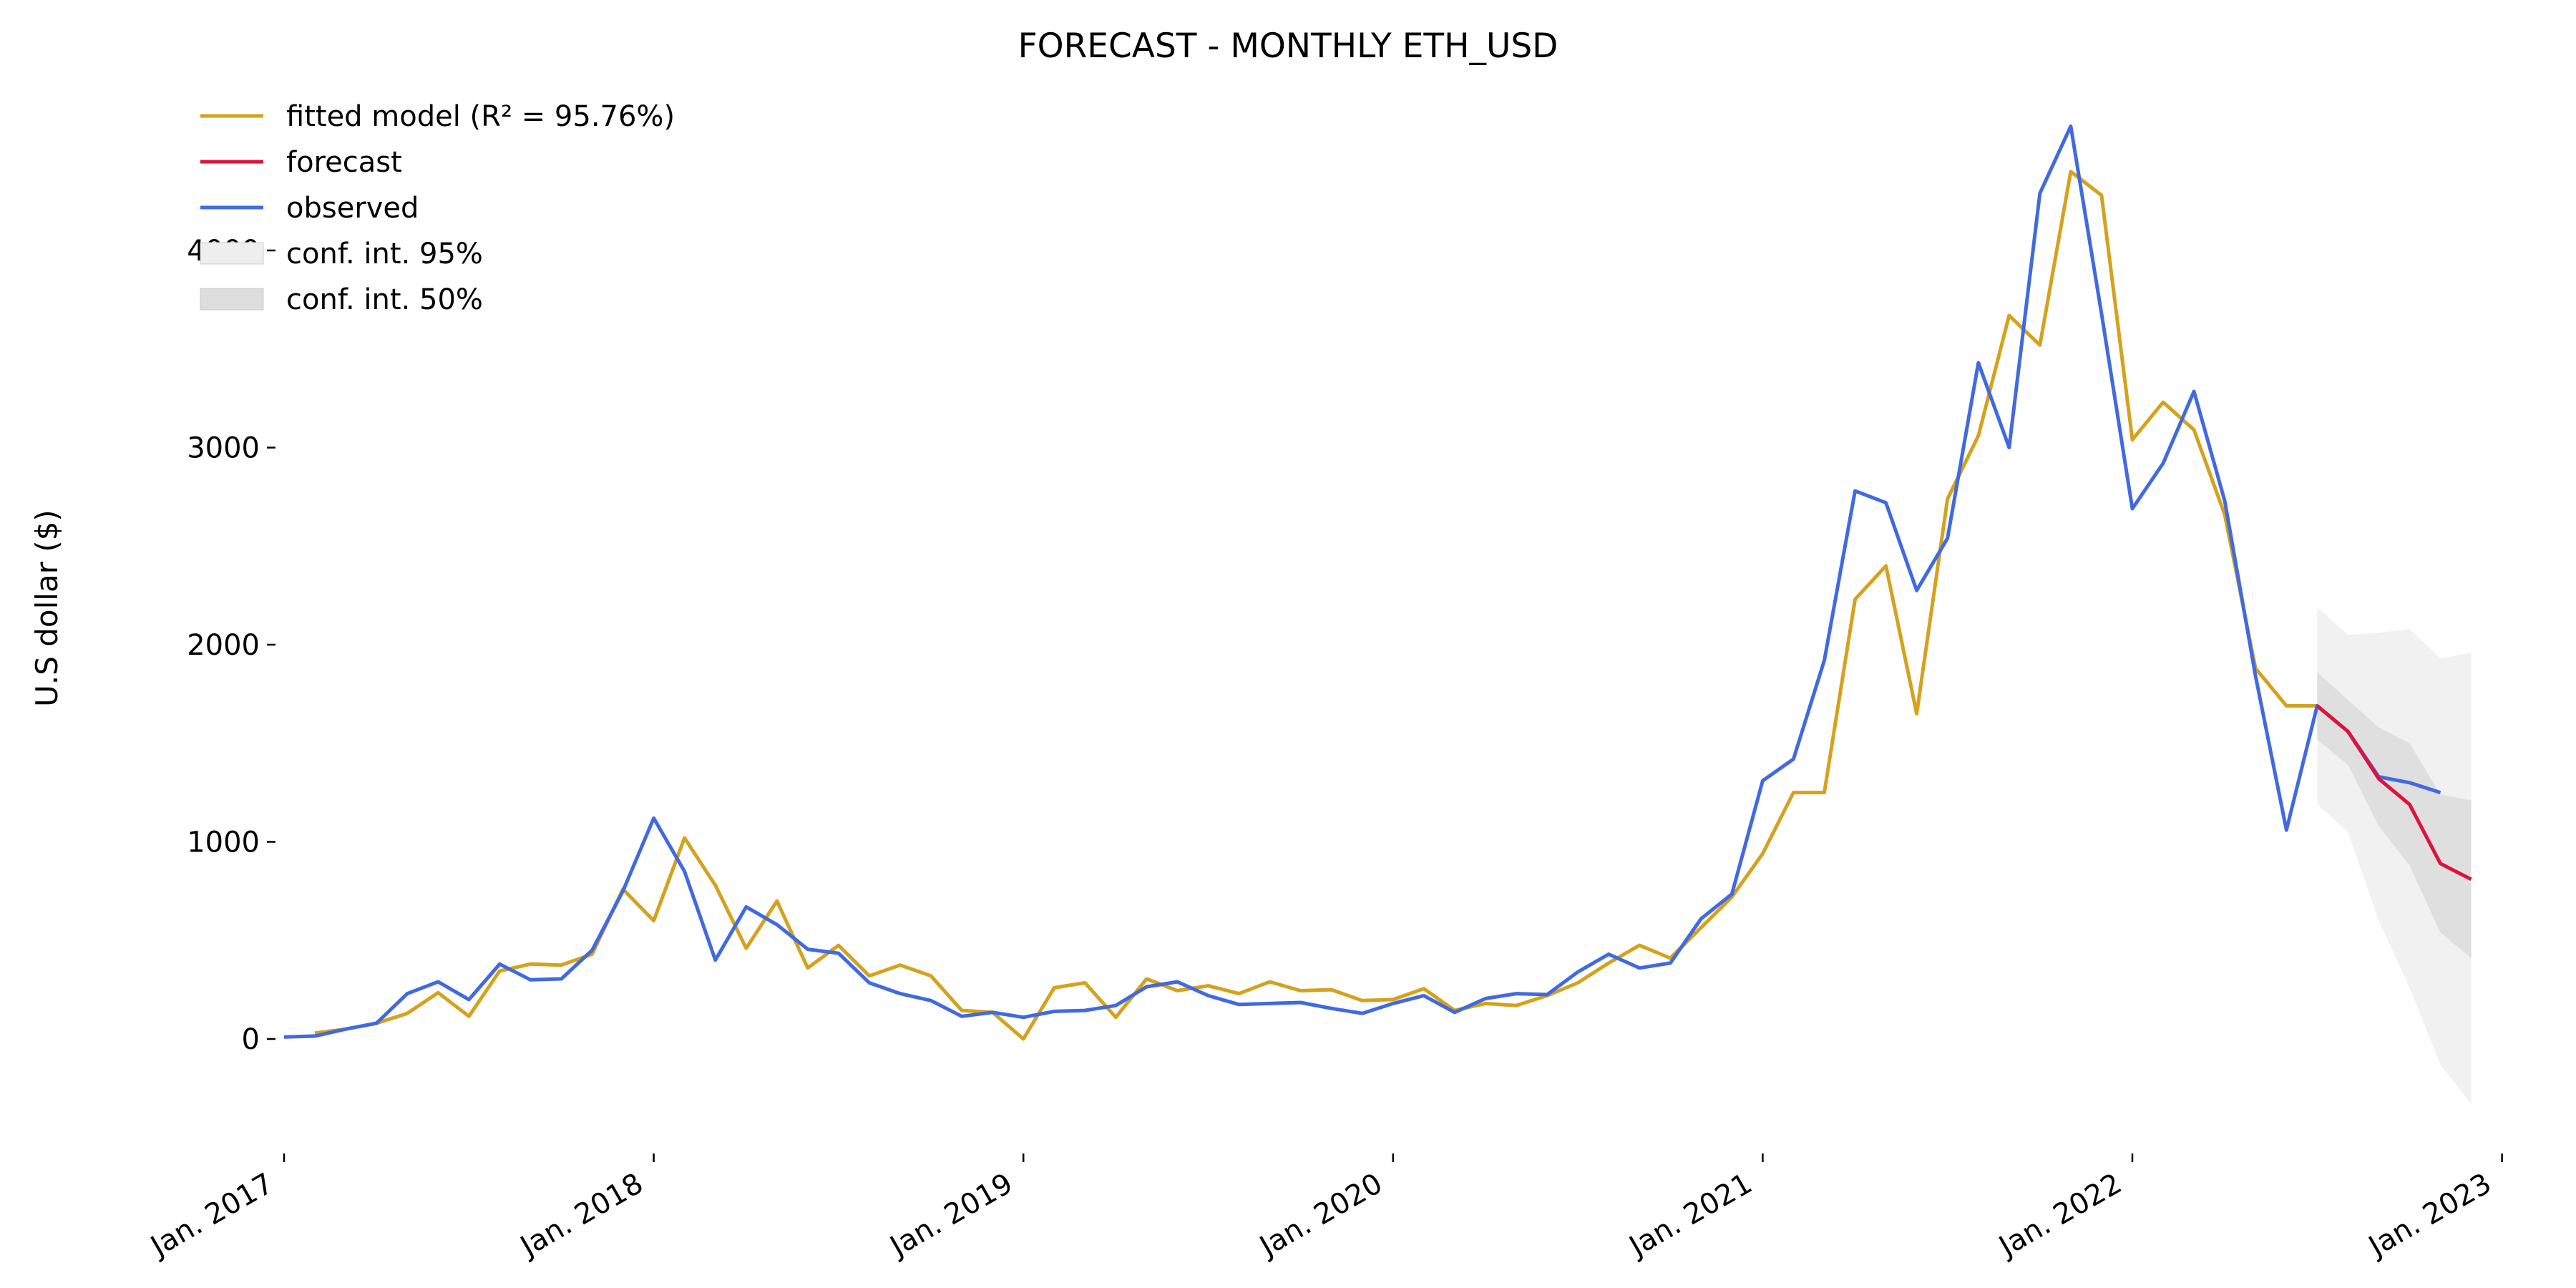 This screenshot has width=2576, height=1288. What do you see at coordinates (1320, 1215) in the screenshot?
I see `x-tick-label: Jan. 2020` at bounding box center [1320, 1215].